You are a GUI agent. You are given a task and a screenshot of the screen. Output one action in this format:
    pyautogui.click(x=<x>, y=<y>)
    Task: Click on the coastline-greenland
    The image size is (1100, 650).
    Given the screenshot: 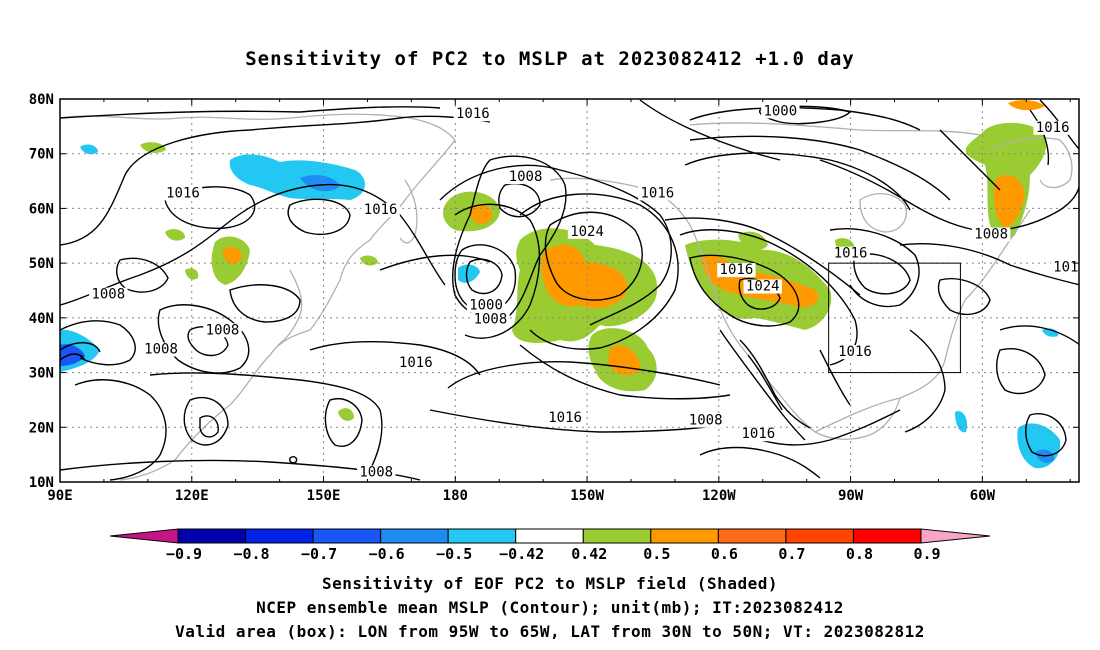 What is the action you would take?
    pyautogui.click(x=1031, y=163)
    